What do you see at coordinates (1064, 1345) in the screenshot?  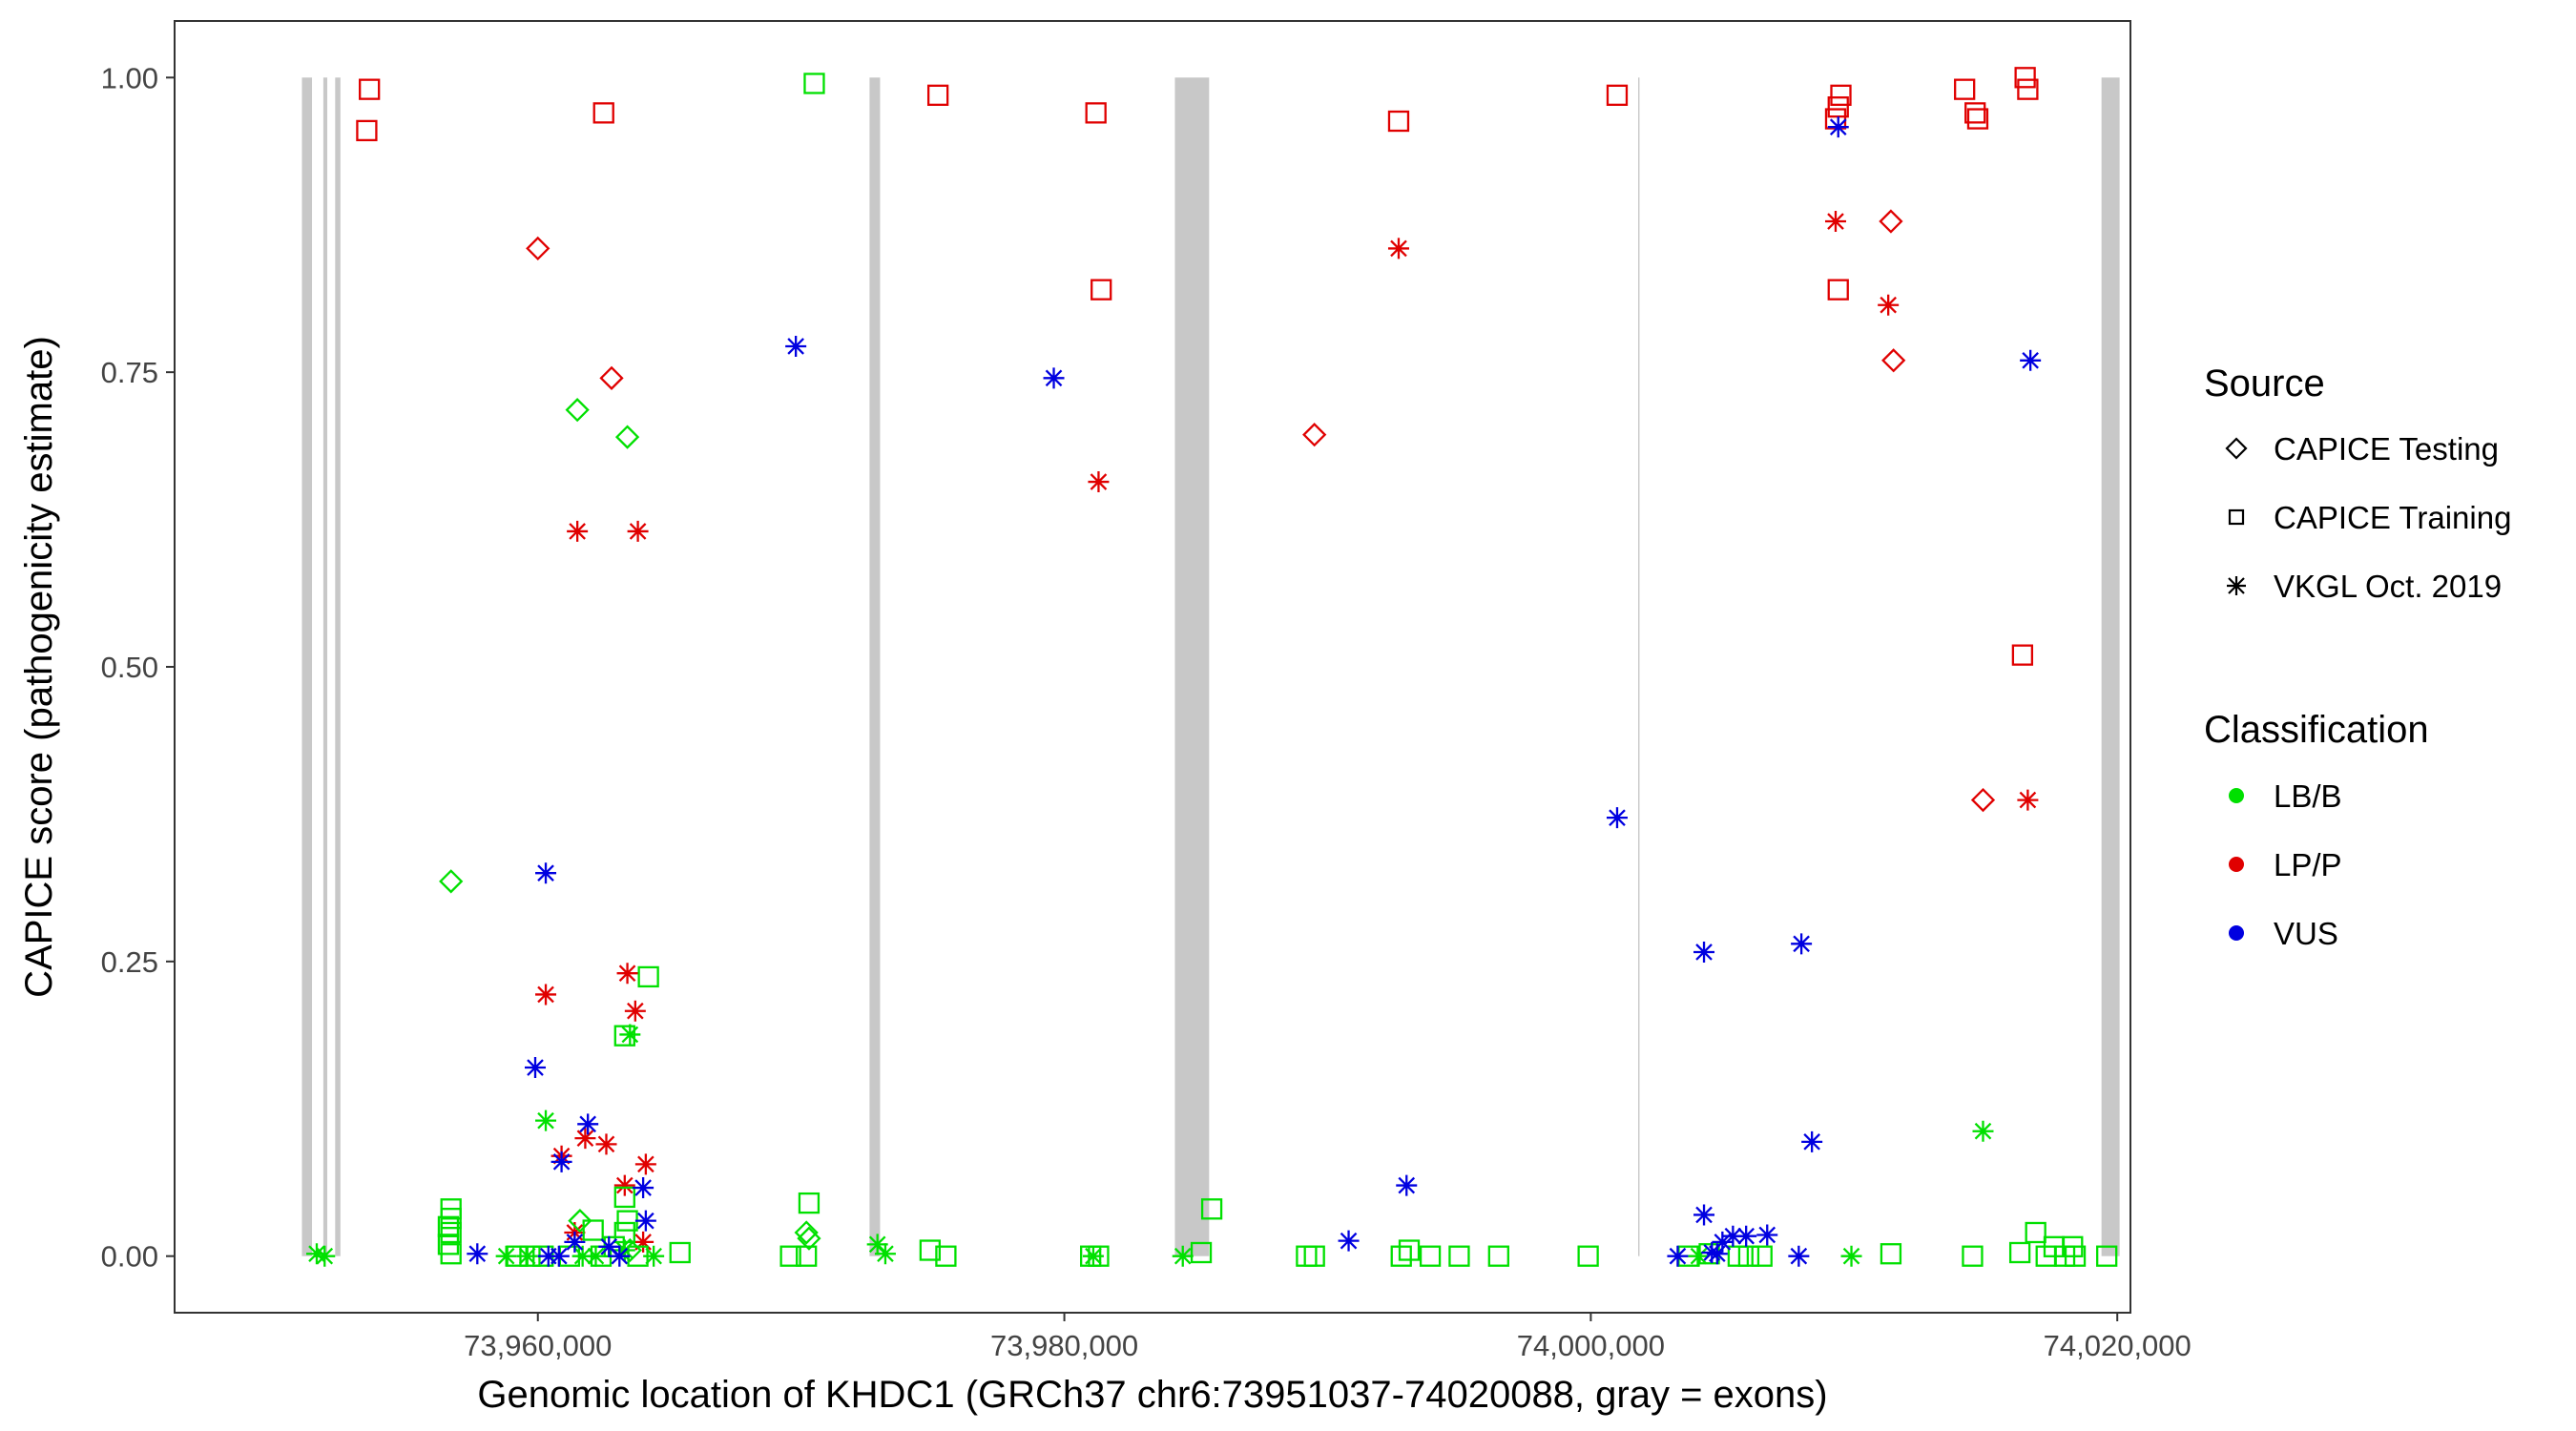 I see `x-tick-label: 73,980,000` at bounding box center [1064, 1345].